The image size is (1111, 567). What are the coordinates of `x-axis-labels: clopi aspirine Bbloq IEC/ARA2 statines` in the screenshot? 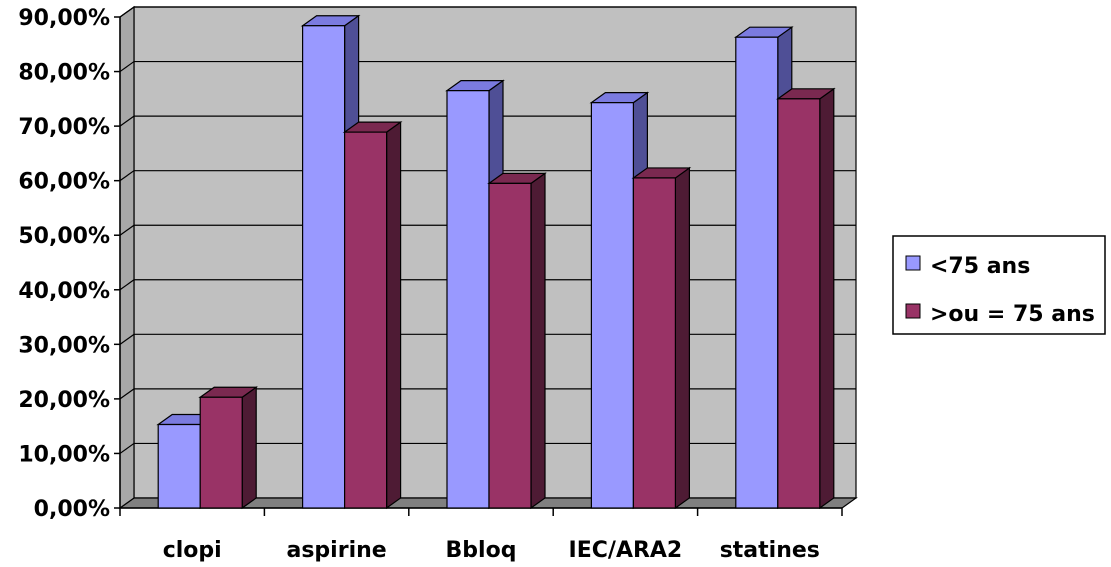 It's located at (481, 535).